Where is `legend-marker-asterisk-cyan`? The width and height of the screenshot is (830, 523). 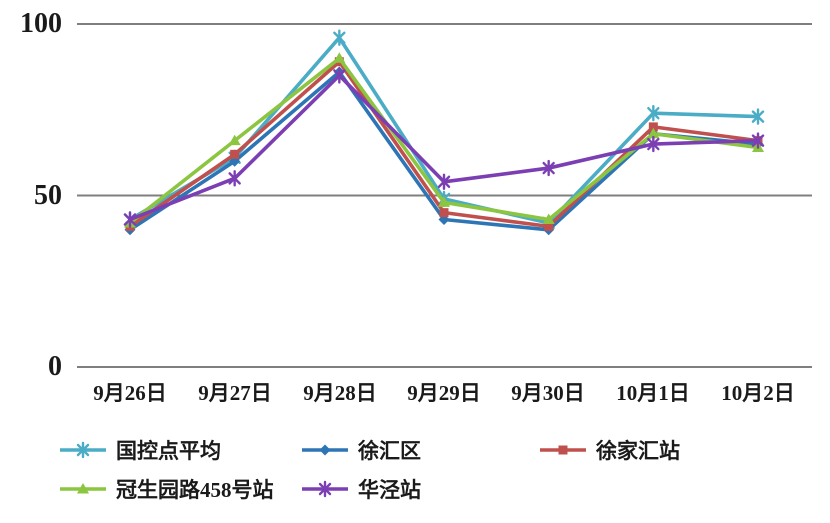
legend-marker-asterisk-cyan is located at coordinates (83, 450).